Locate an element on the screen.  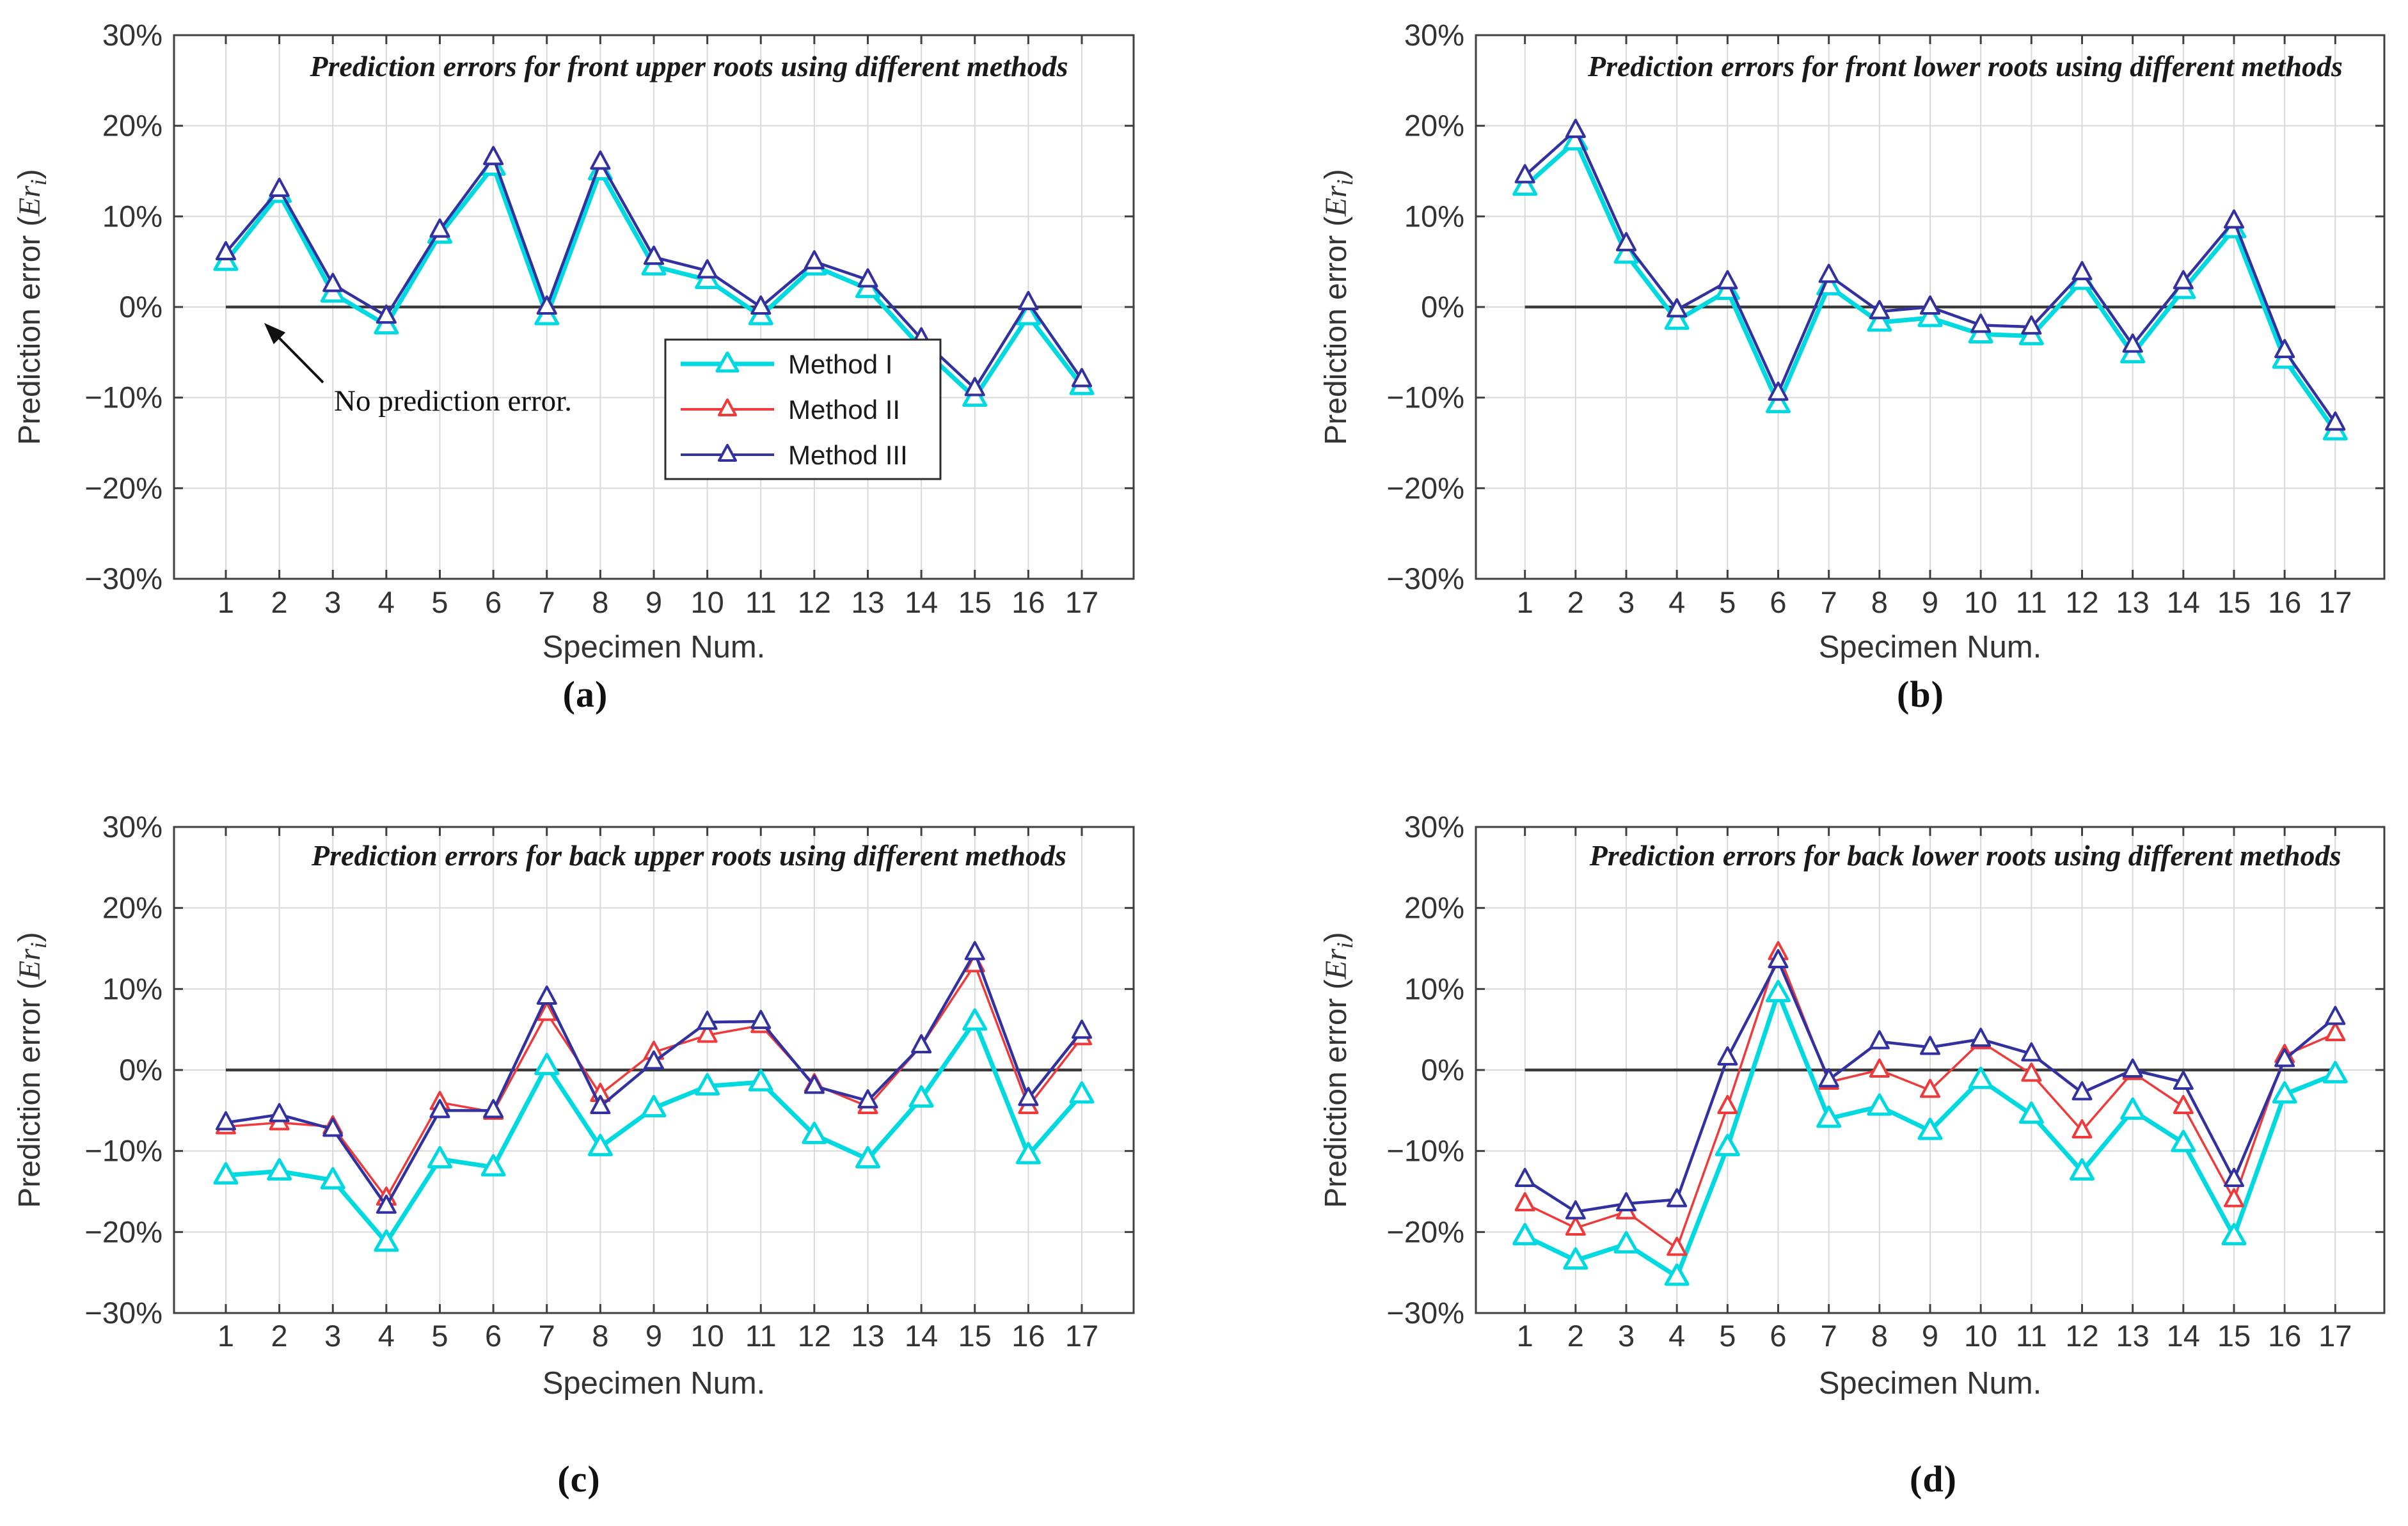
caption-c: (c) is located at coordinates (579, 1479).